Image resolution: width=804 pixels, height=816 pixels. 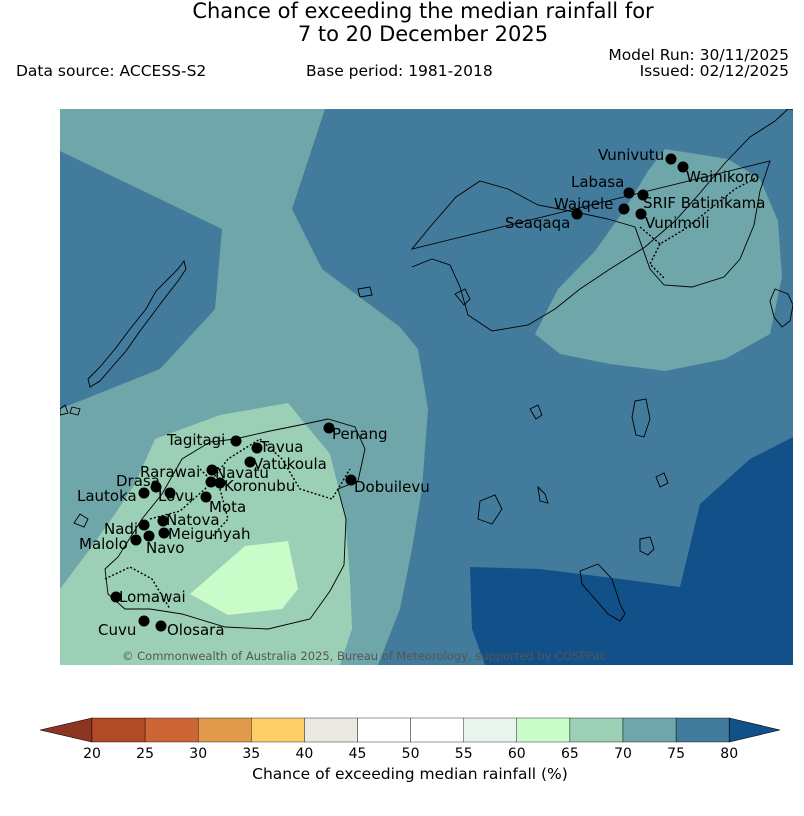 What do you see at coordinates (631, 551) in the screenshot?
I see `band-above-80-southeast` at bounding box center [631, 551].